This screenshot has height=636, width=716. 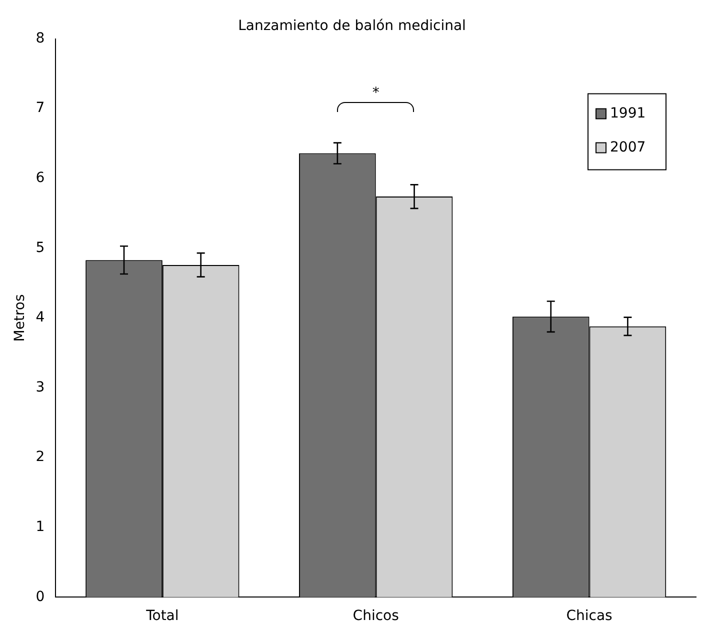 I want to click on legend-label: 1991, so click(x=628, y=113).